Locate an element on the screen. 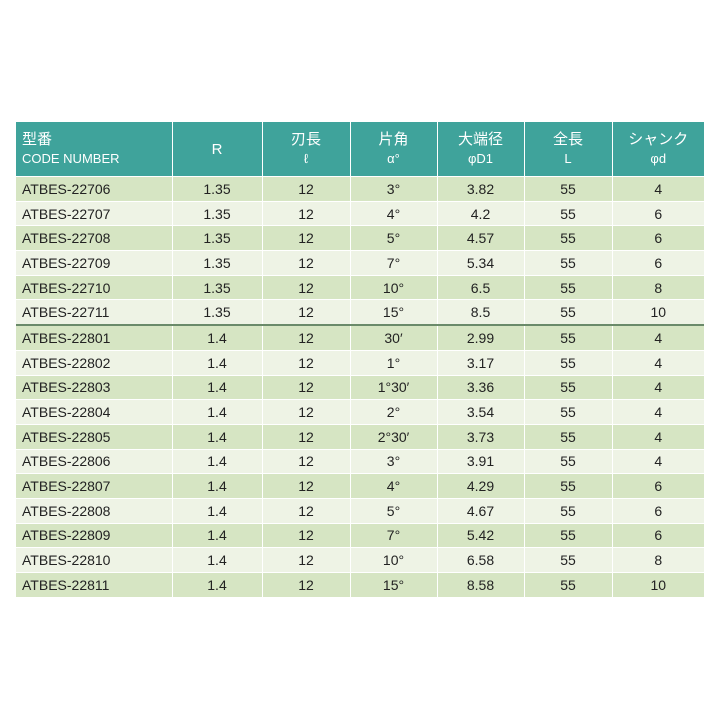 The height and width of the screenshot is (720, 720). header-sublabel: L is located at coordinates (568, 158).